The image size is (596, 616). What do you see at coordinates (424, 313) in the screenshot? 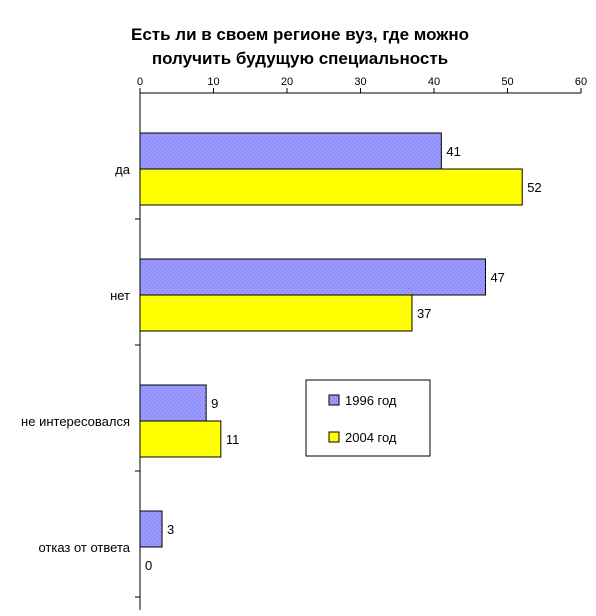
I see `data-label: 37` at bounding box center [424, 313].